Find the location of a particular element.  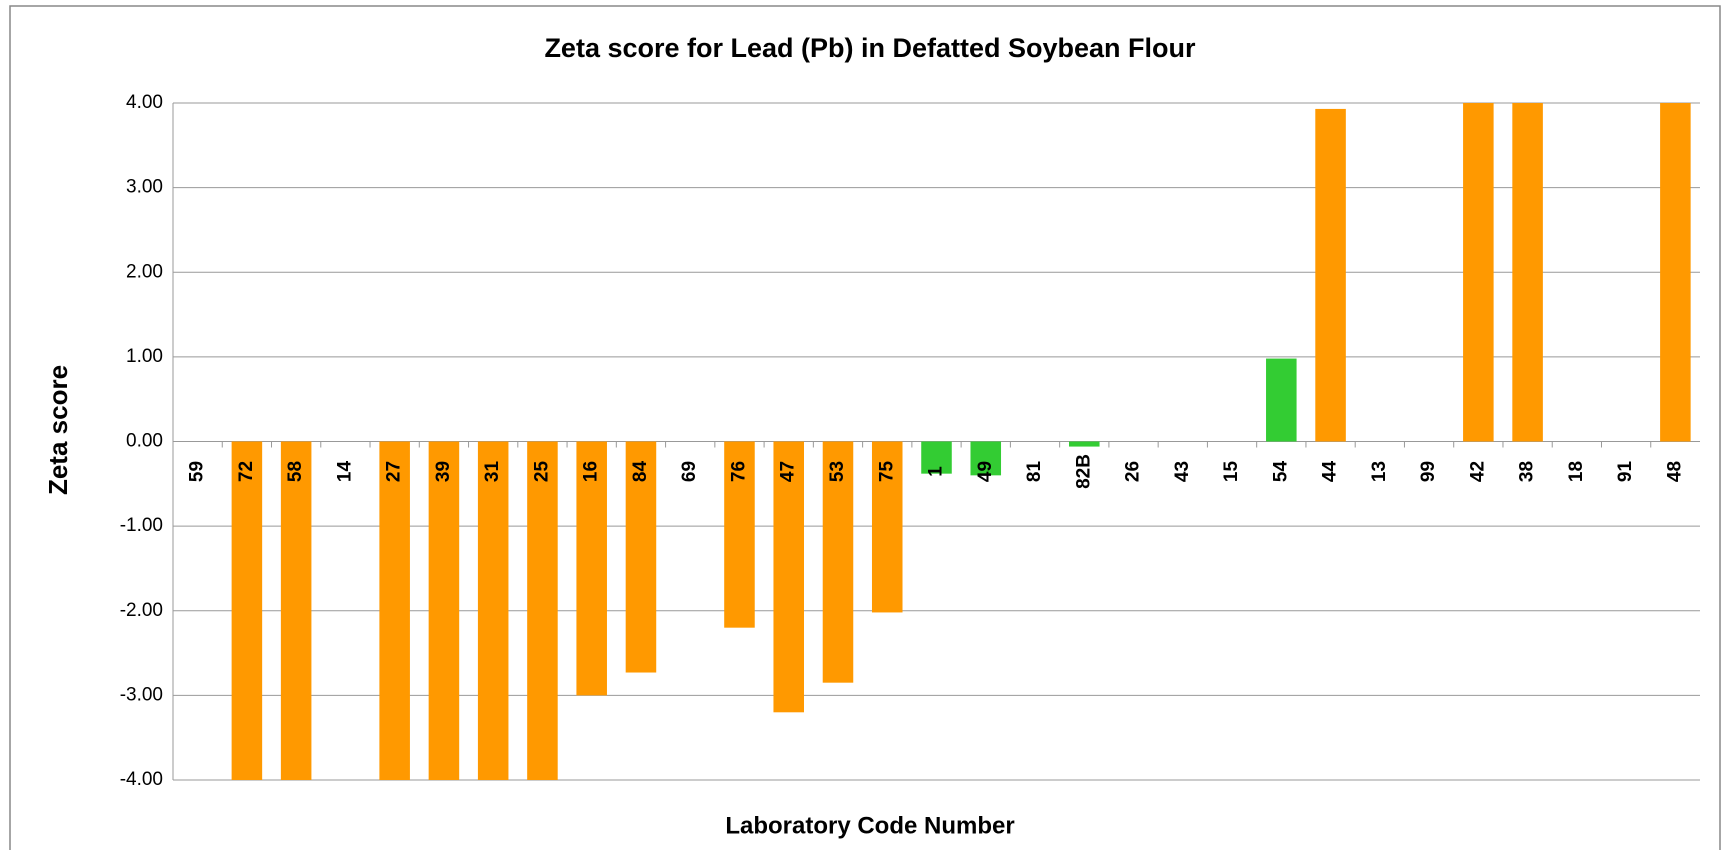

x-tick-label: 42 is located at coordinates (1477, 471).